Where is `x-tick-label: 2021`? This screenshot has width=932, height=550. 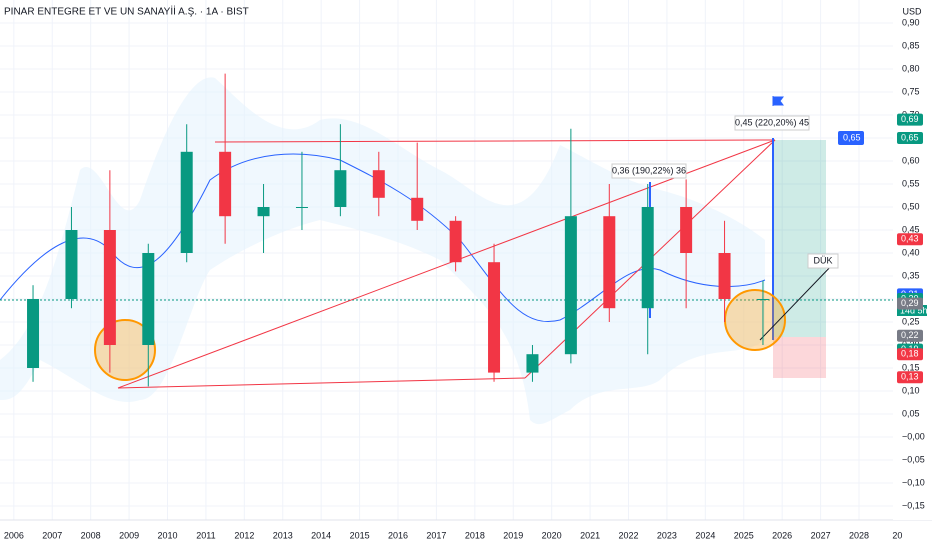 x-tick-label: 2021 is located at coordinates (590, 535).